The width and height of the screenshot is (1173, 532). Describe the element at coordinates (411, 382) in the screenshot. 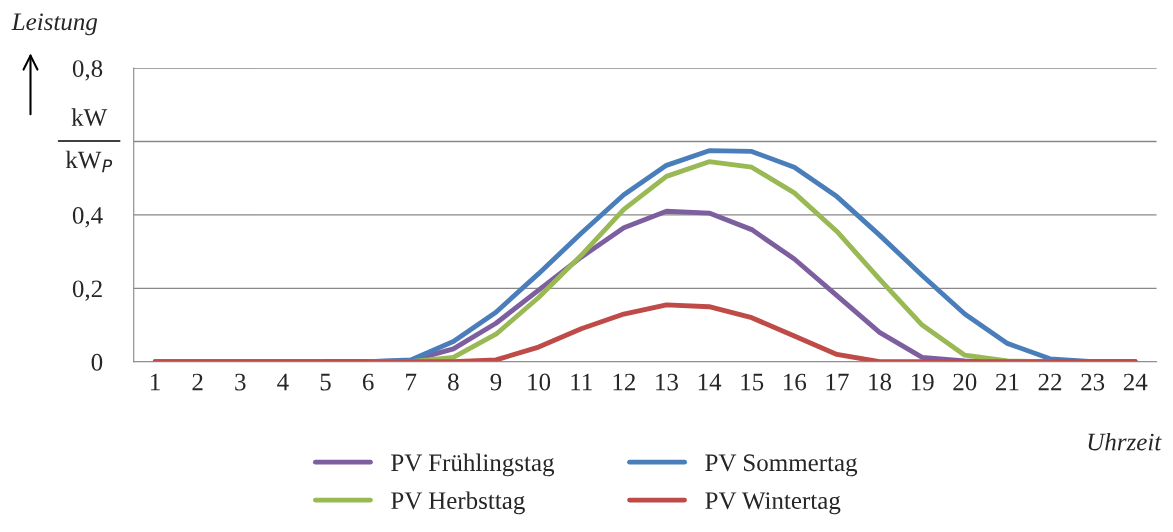

I see `x-tick-label: 7` at that location.